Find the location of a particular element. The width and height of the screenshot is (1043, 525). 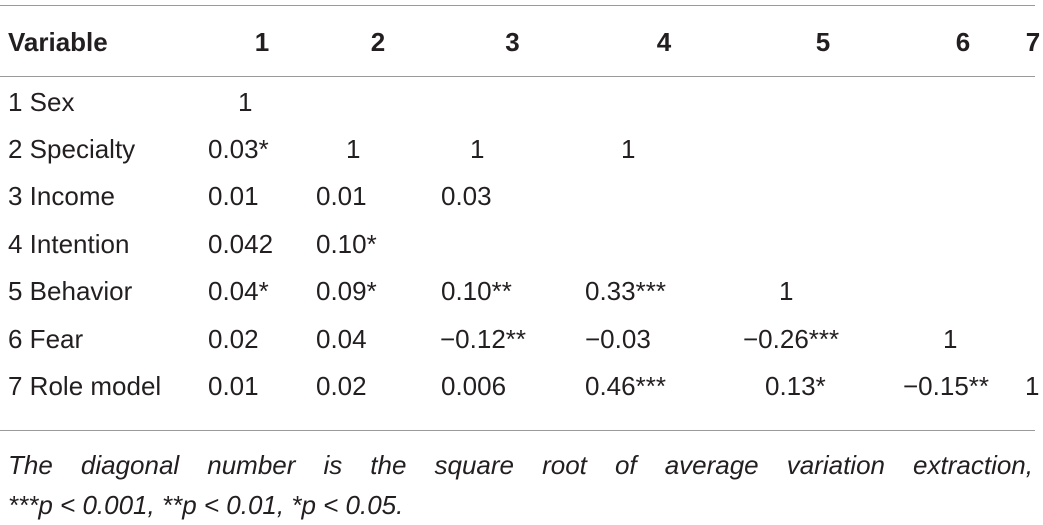

table-row: 4 Intention 0.042 0.10* is located at coordinates (521, 243).